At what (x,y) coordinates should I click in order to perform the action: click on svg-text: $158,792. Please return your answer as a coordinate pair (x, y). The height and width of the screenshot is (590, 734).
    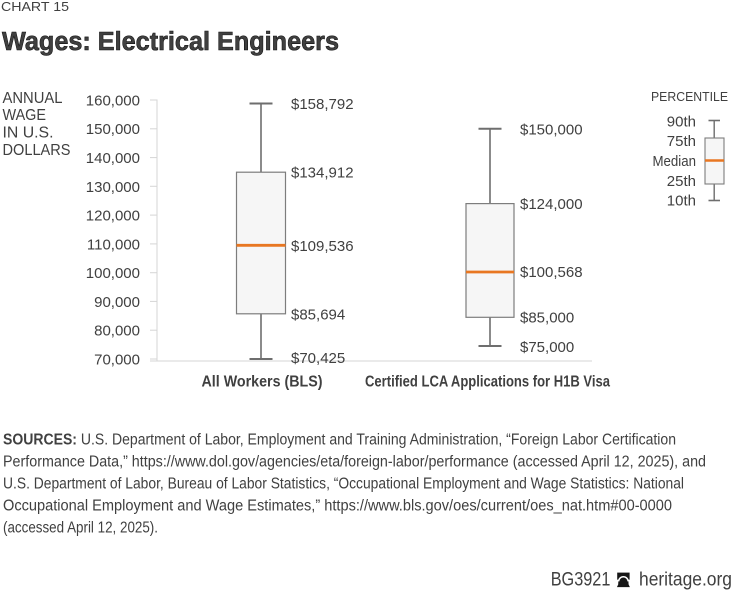
    Looking at the image, I should click on (322, 104).